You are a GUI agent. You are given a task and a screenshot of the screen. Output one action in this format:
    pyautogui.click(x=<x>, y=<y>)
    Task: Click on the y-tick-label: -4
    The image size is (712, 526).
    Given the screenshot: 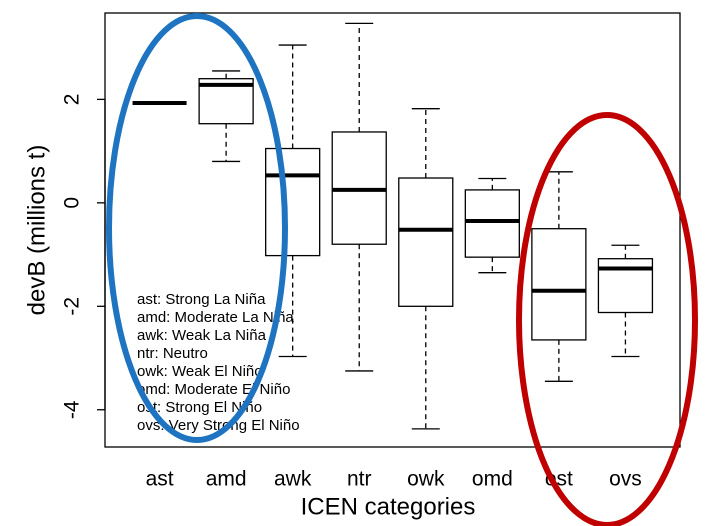 What is the action you would take?
    pyautogui.click(x=72, y=409)
    